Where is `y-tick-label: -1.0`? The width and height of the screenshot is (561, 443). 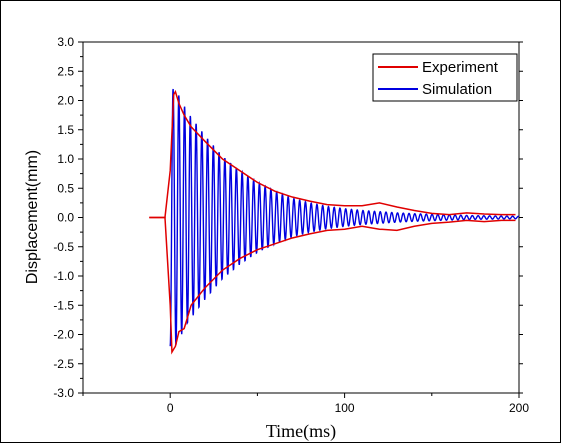
y-tick-label: -1.0 is located at coordinates (63, 276).